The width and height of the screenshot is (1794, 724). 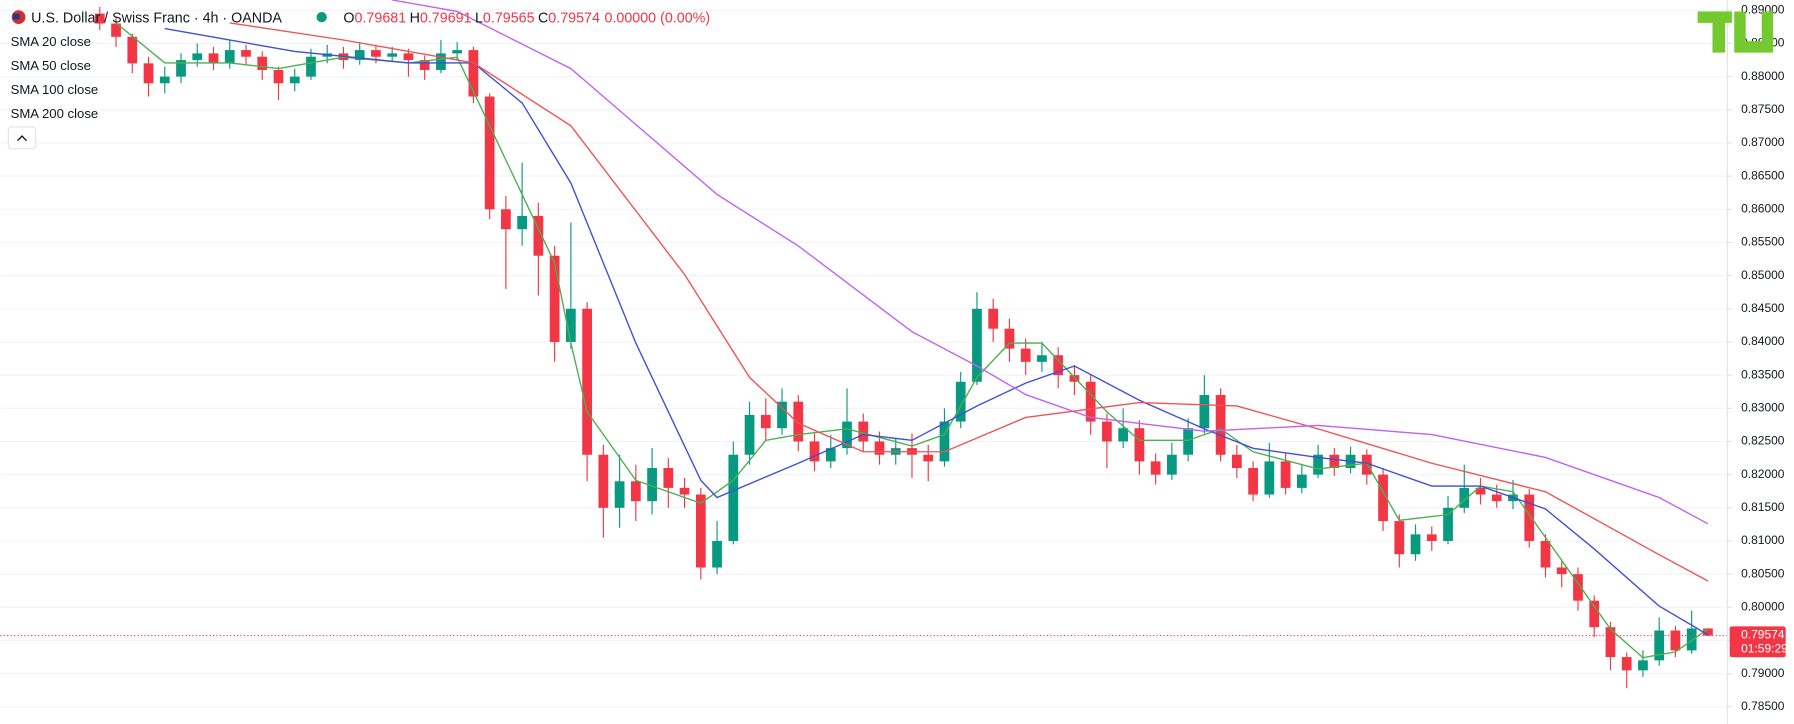 What do you see at coordinates (1763, 109) in the screenshot?
I see `y-tick-label: 0.87500` at bounding box center [1763, 109].